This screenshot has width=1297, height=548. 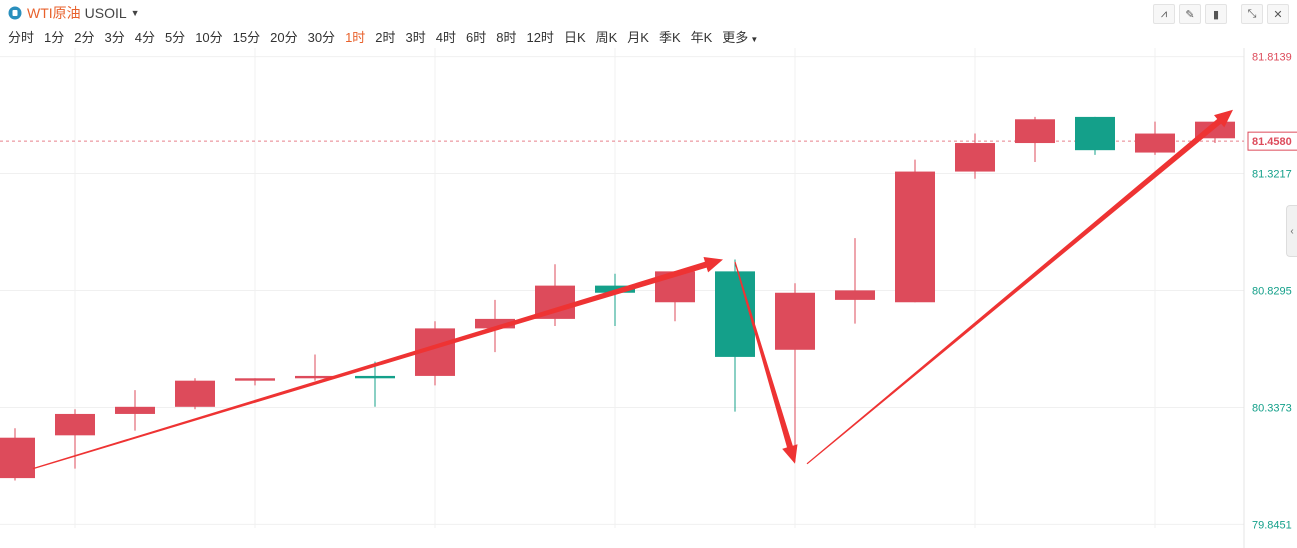 I want to click on timeframe-tab: 3时, so click(x=415, y=37).